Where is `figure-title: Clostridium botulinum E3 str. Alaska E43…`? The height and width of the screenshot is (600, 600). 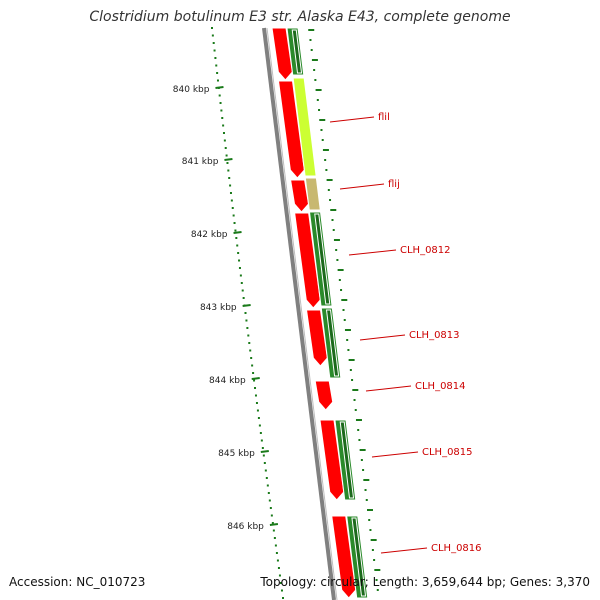 figure-title: Clostridium botulinum E3 str. Alaska E43… is located at coordinates (300, 17).